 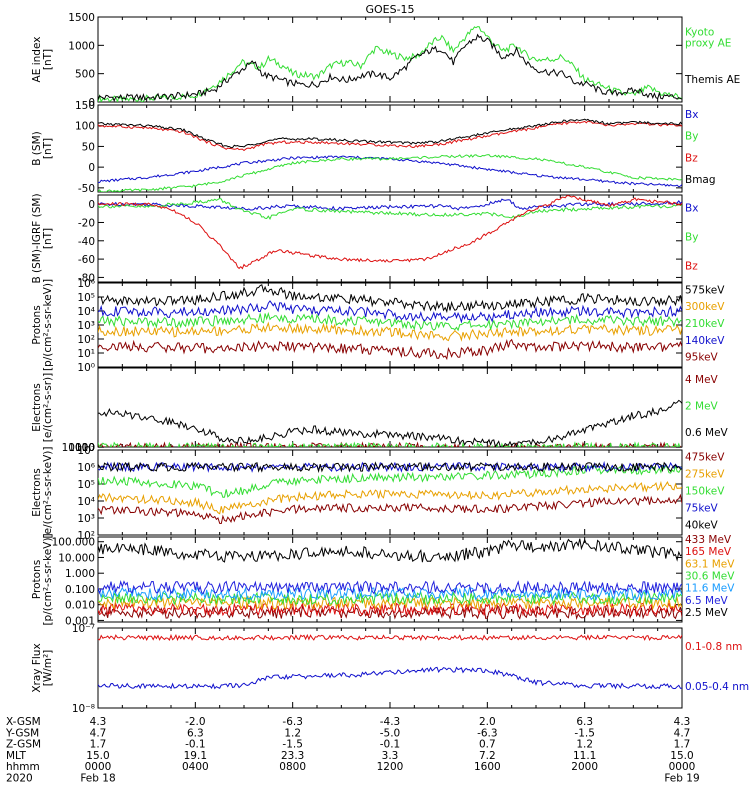 I want to click on y-axis-label-line: B (SM), so click(x=37, y=148).